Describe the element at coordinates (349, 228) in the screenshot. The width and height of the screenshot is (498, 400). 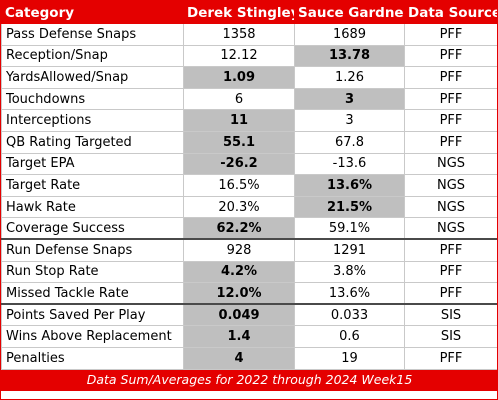
I see `player2-value: 59.1%` at that location.